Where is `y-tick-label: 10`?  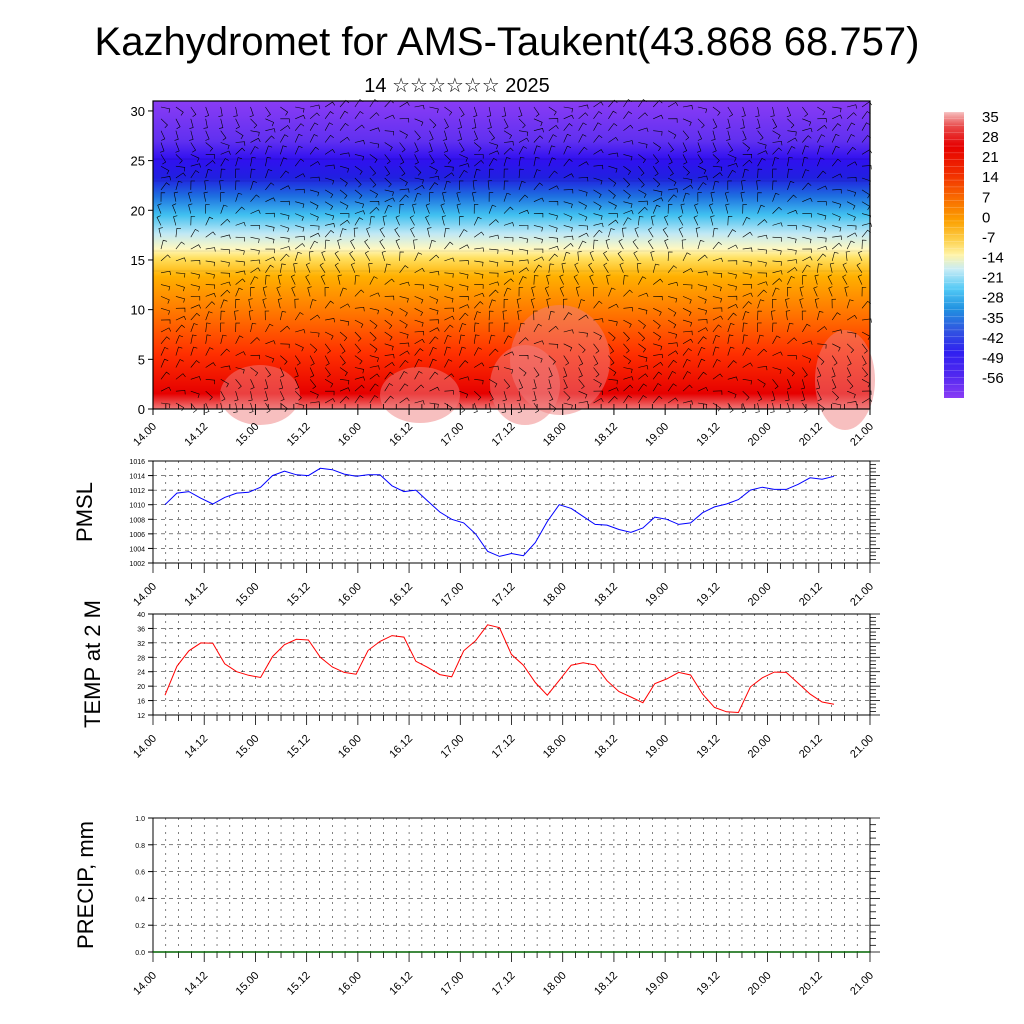
y-tick-label: 10 is located at coordinates (138, 310).